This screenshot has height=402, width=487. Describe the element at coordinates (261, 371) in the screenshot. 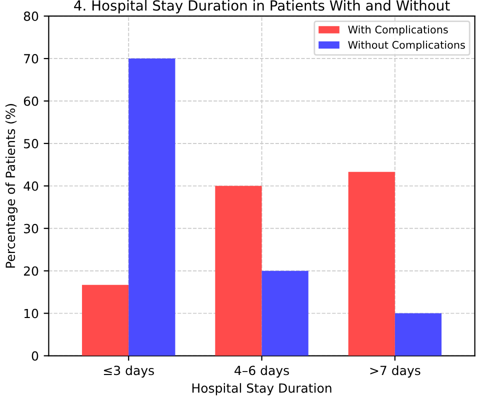

I see `x-tick-label: 4–6 days` at that location.